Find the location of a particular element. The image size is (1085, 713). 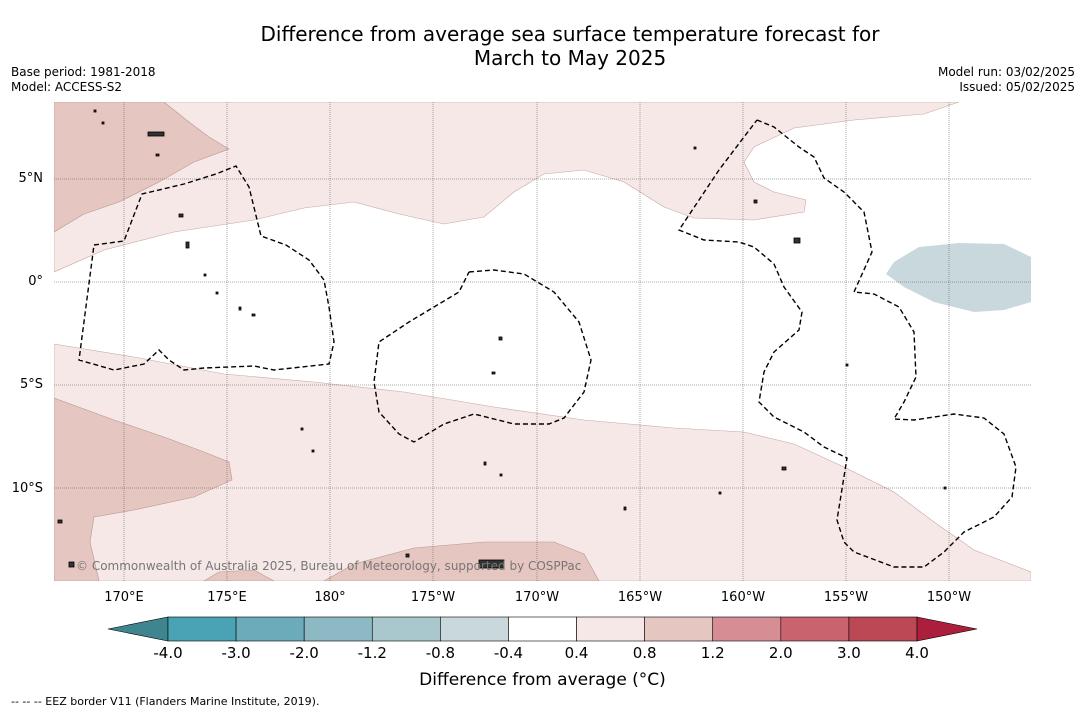

lon-label-180: 180° is located at coordinates (330, 597).